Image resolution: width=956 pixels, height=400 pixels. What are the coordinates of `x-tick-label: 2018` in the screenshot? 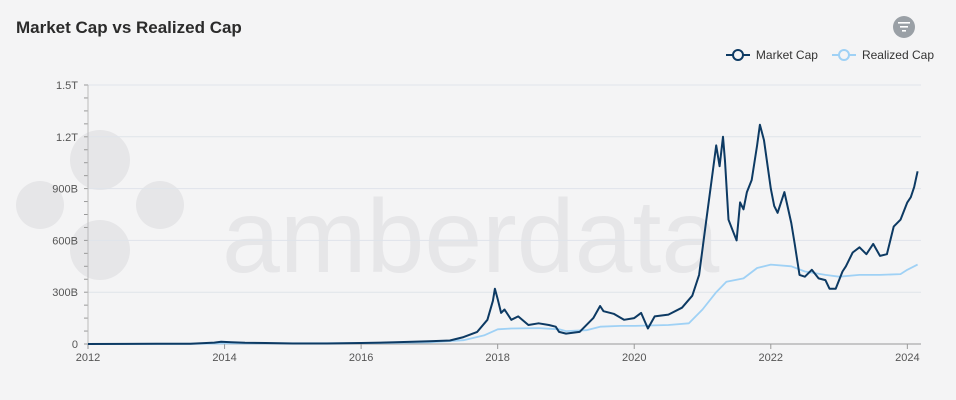 It's located at (497, 358).